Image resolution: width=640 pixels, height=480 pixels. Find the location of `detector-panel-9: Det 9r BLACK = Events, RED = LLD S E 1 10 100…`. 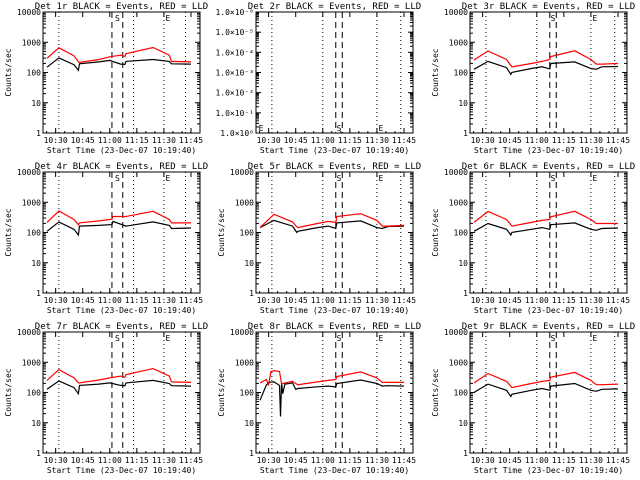

detector-panel-9: Det 9r BLACK = Events, RED = LLD S E 1 10 100… is located at coordinates (533, 398).